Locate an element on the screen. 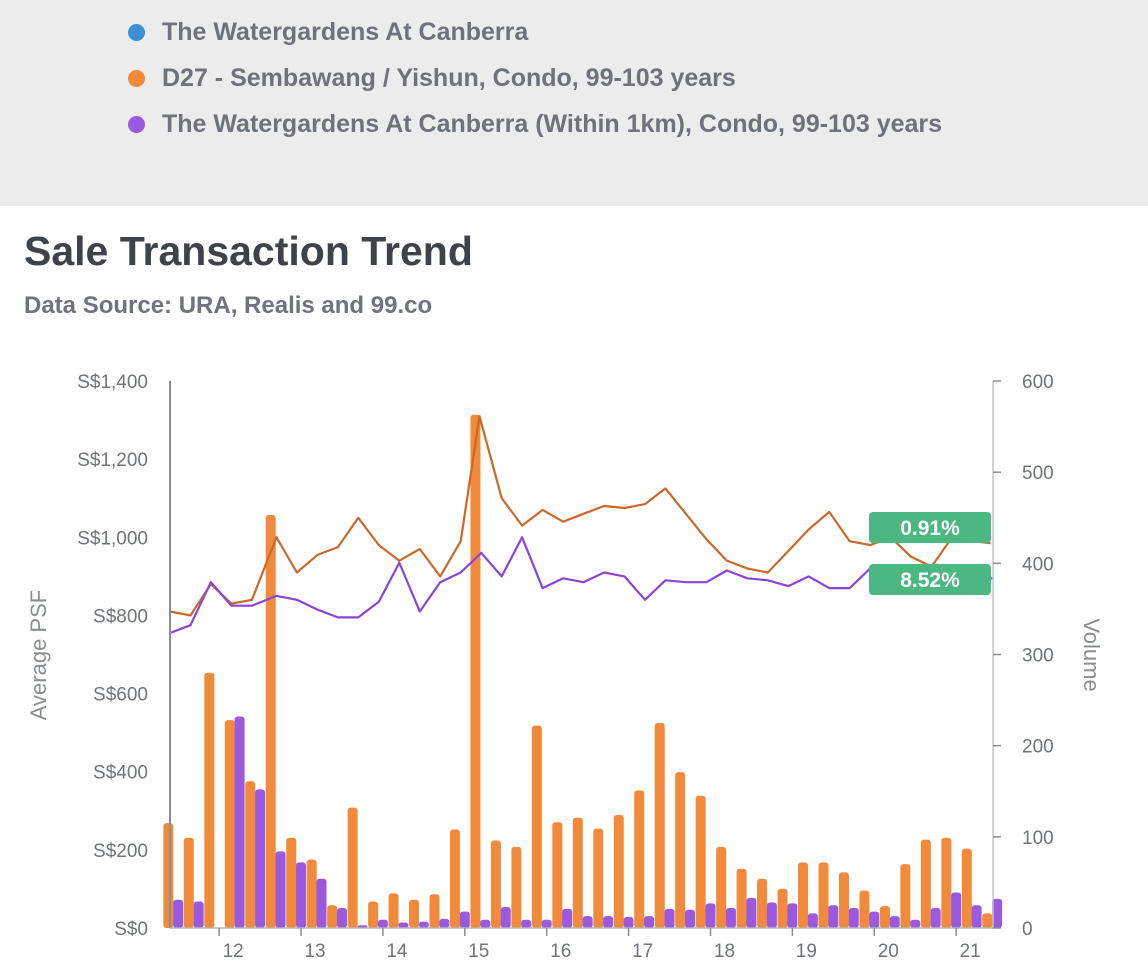 The height and width of the screenshot is (970, 1148). x-tick-label: 20 is located at coordinates (888, 951).